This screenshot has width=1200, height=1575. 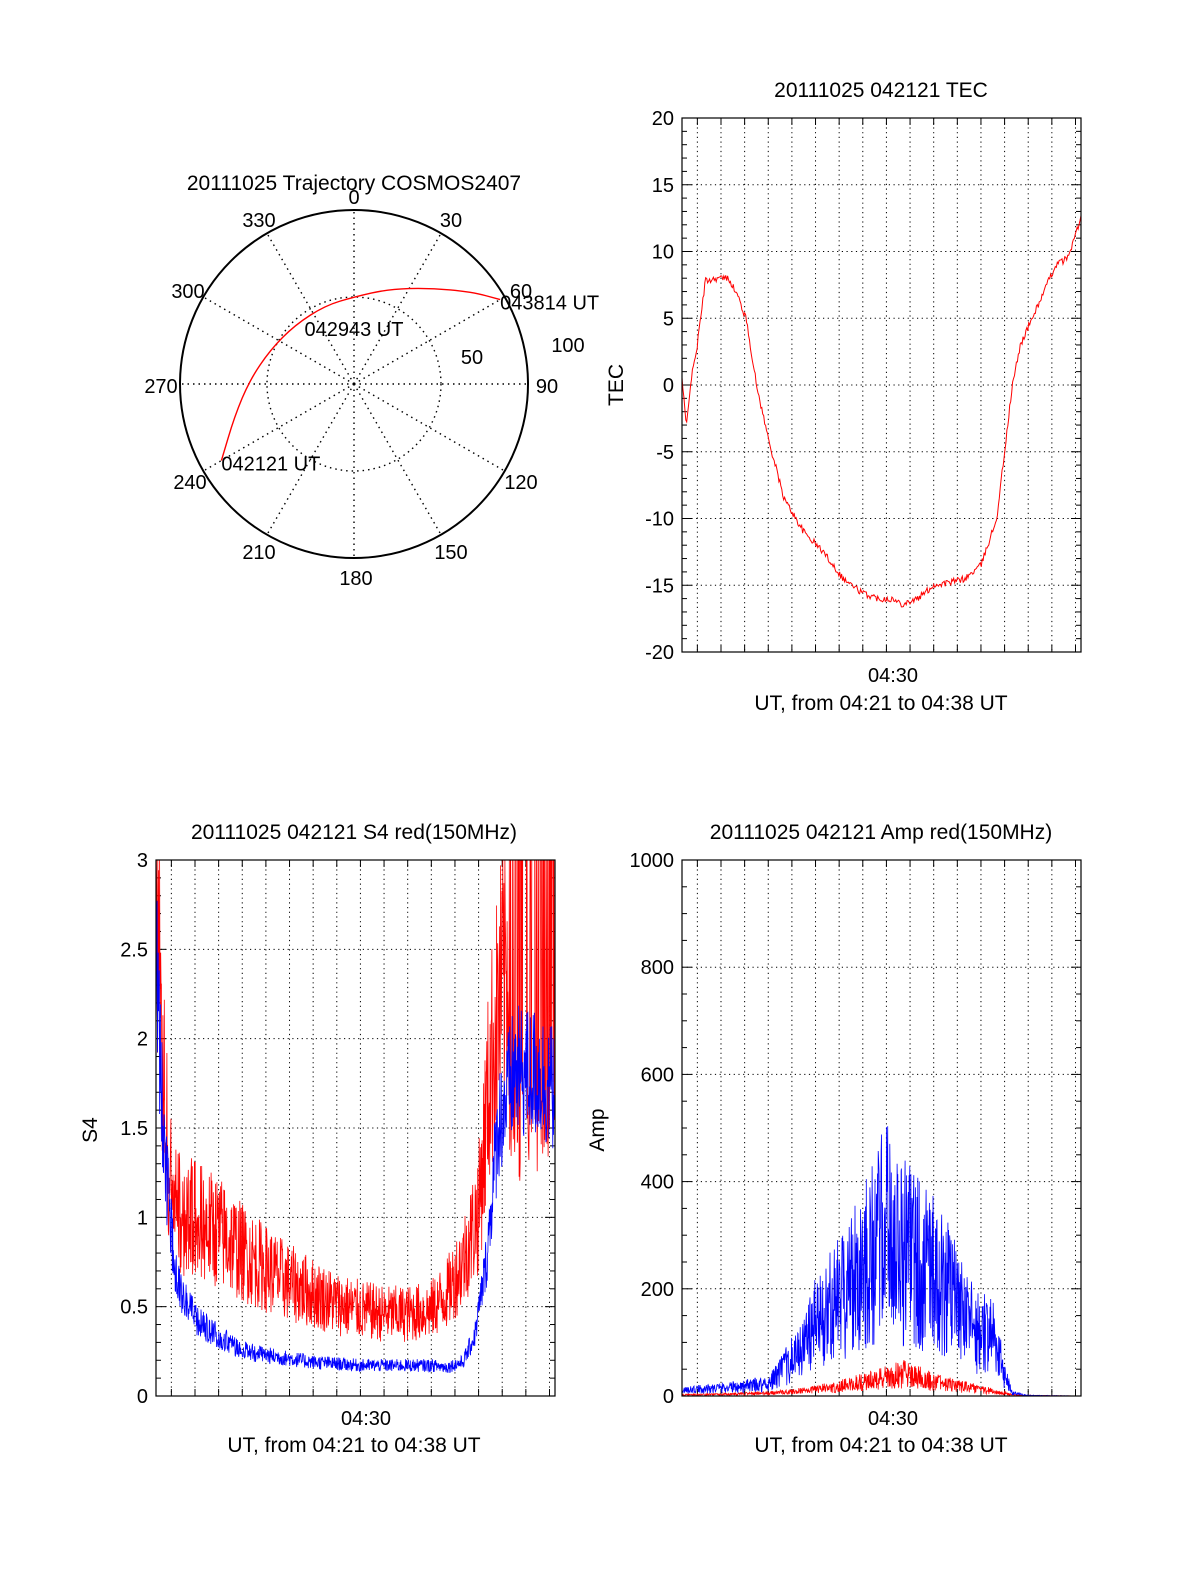 I want to click on ring-label-50: 50, so click(x=472, y=358).